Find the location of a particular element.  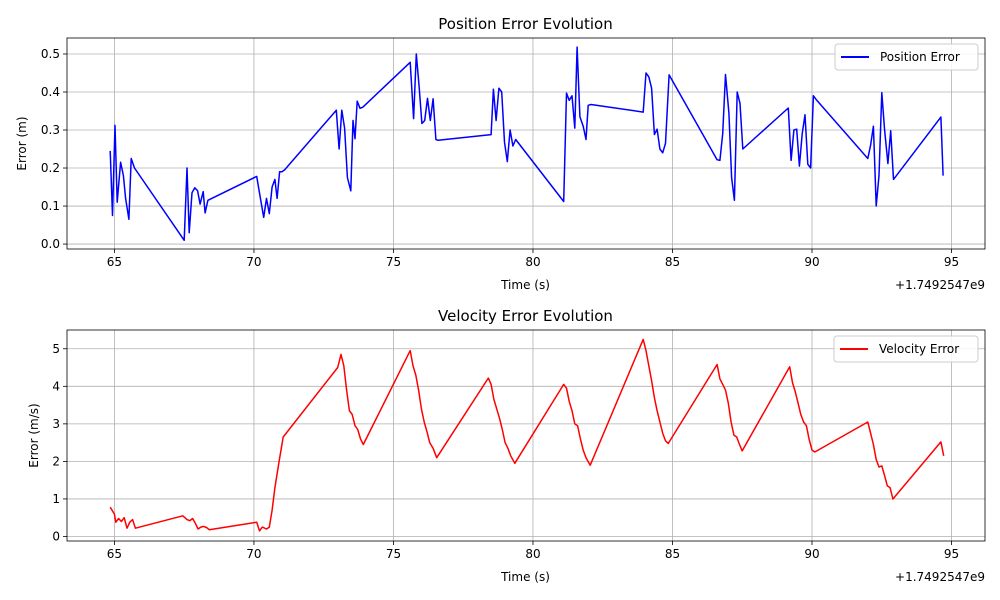

chart-title: Velocity Error Evolution is located at coordinates (525, 316).